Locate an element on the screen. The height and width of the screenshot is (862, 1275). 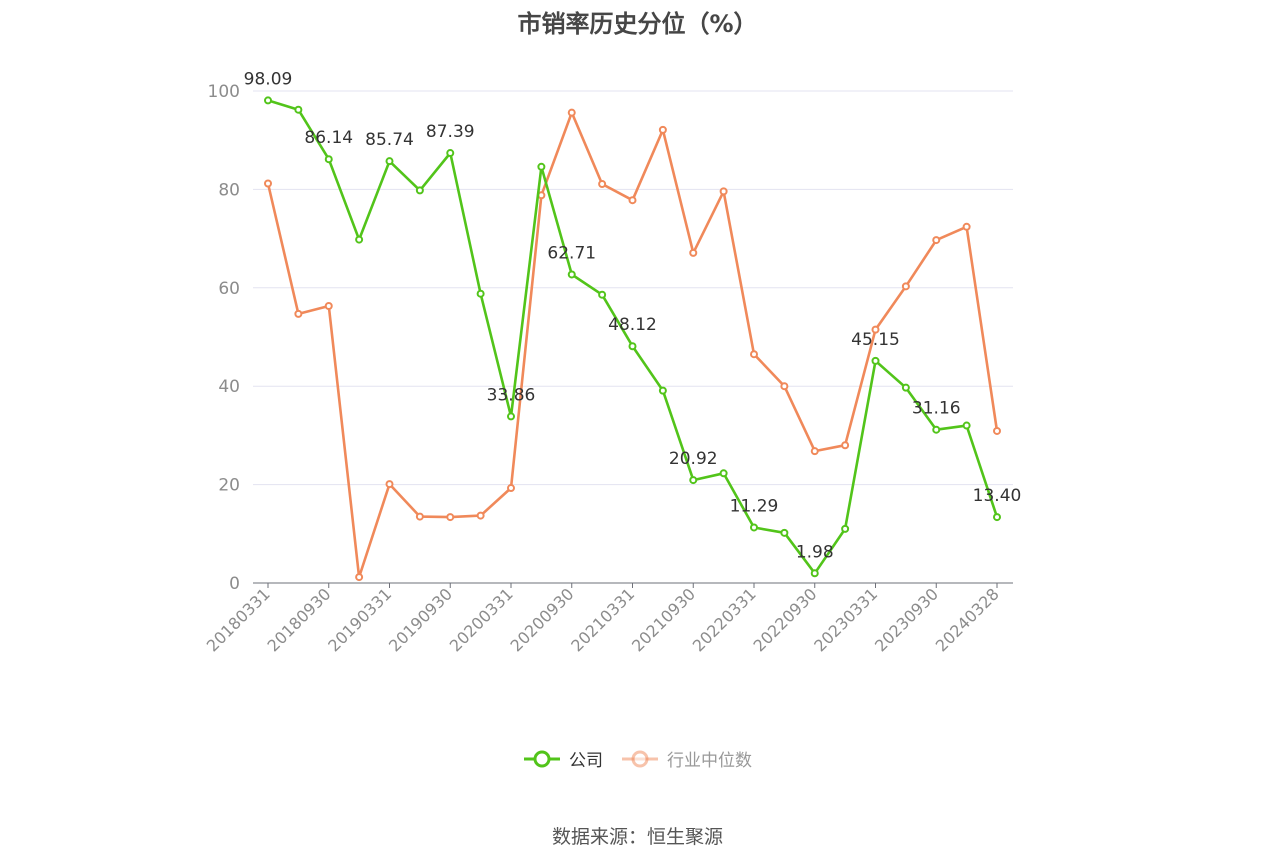
legend-industry-circle is located at coordinates (640, 758).